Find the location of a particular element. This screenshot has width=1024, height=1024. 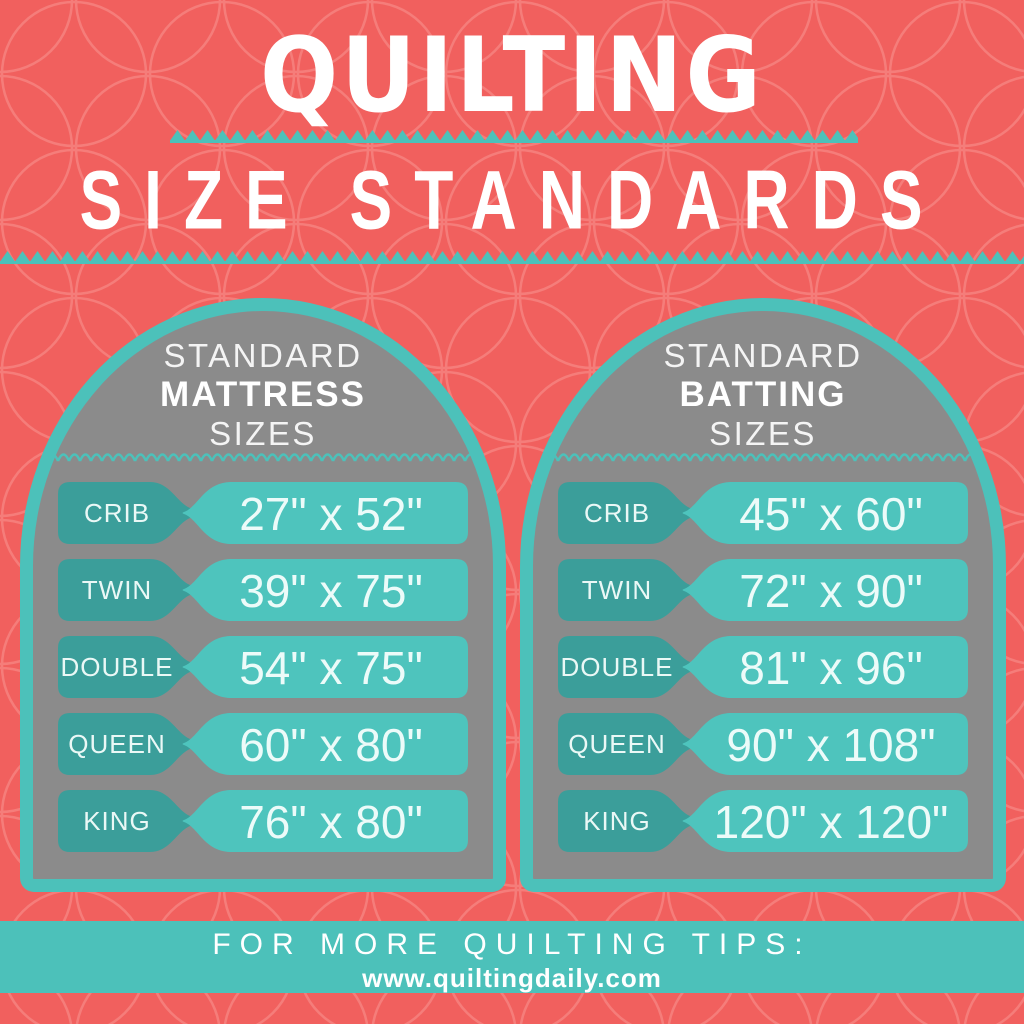

size-row-crib: CRIB 45" x 60" is located at coordinates (763, 513).